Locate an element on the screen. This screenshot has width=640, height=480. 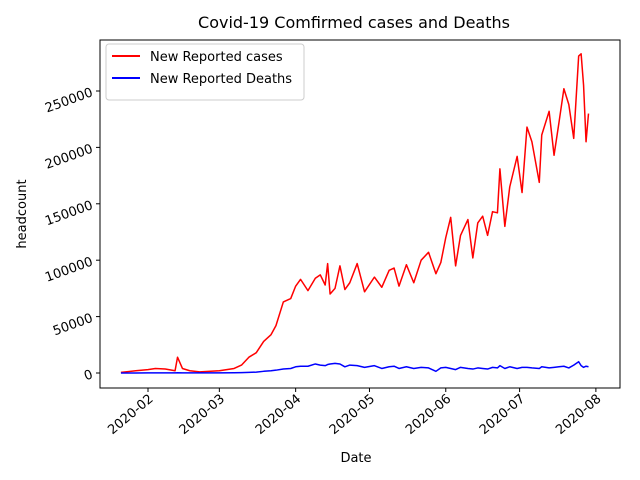
legend-label: New Reported Deaths is located at coordinates (221, 79).